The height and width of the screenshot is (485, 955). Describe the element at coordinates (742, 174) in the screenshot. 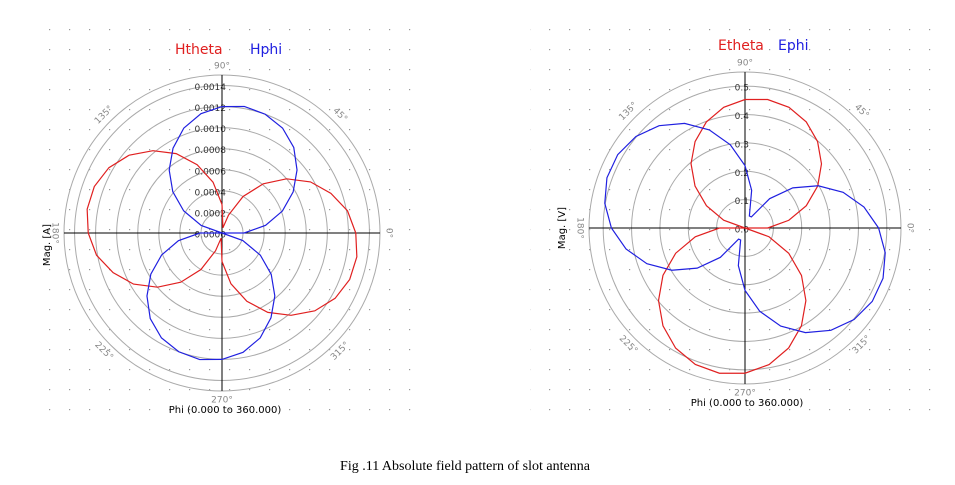

I see `r-tick-label: 0.2` at that location.